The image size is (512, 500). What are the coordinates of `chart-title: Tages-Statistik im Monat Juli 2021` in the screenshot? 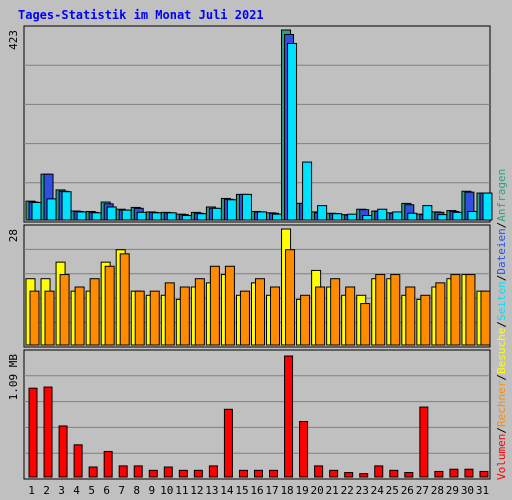 It's located at (141, 15).